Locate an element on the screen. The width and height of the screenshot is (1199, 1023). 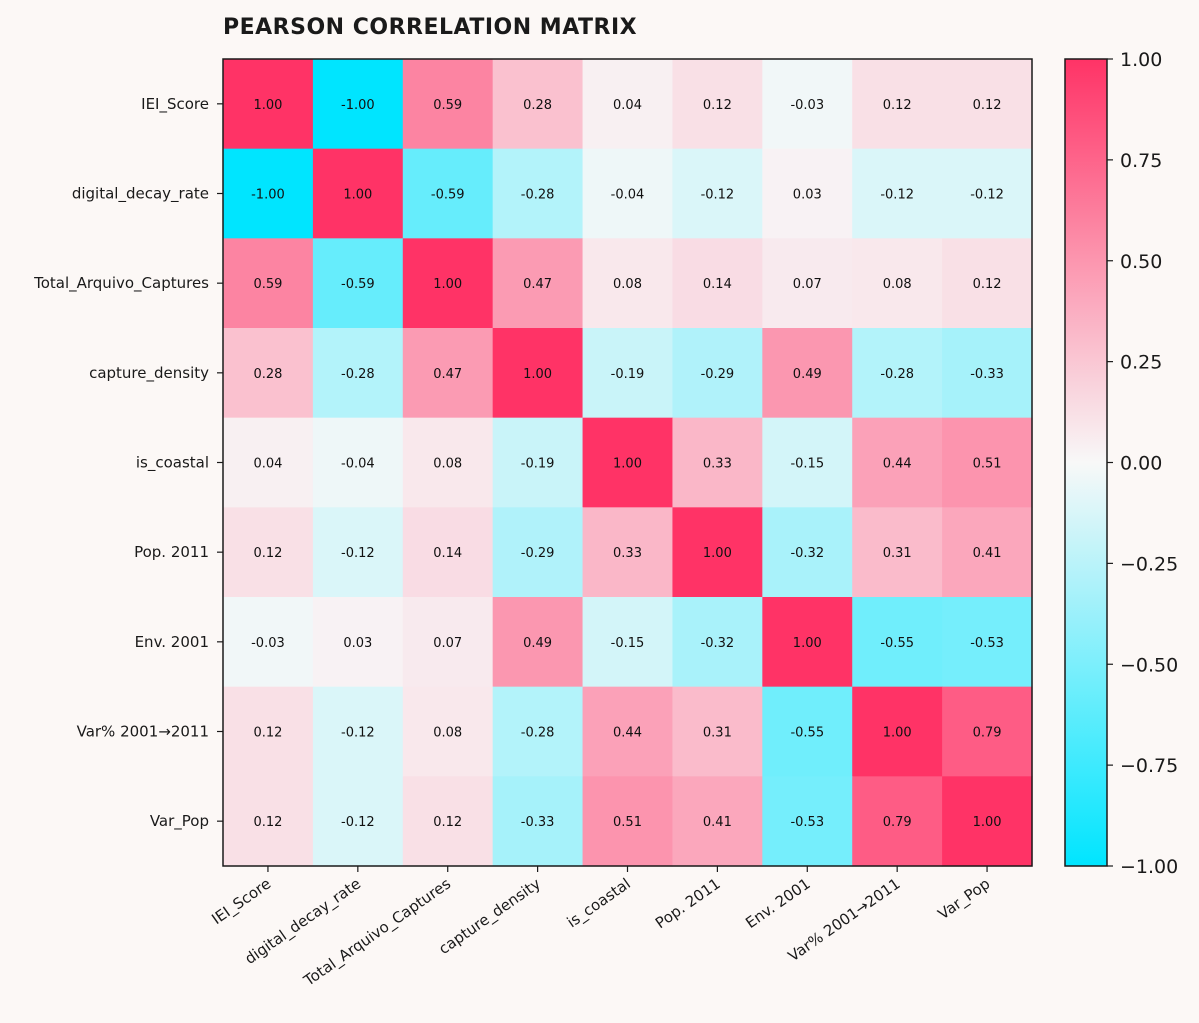
cell-value-label: -1.00 is located at coordinates (358, 105).